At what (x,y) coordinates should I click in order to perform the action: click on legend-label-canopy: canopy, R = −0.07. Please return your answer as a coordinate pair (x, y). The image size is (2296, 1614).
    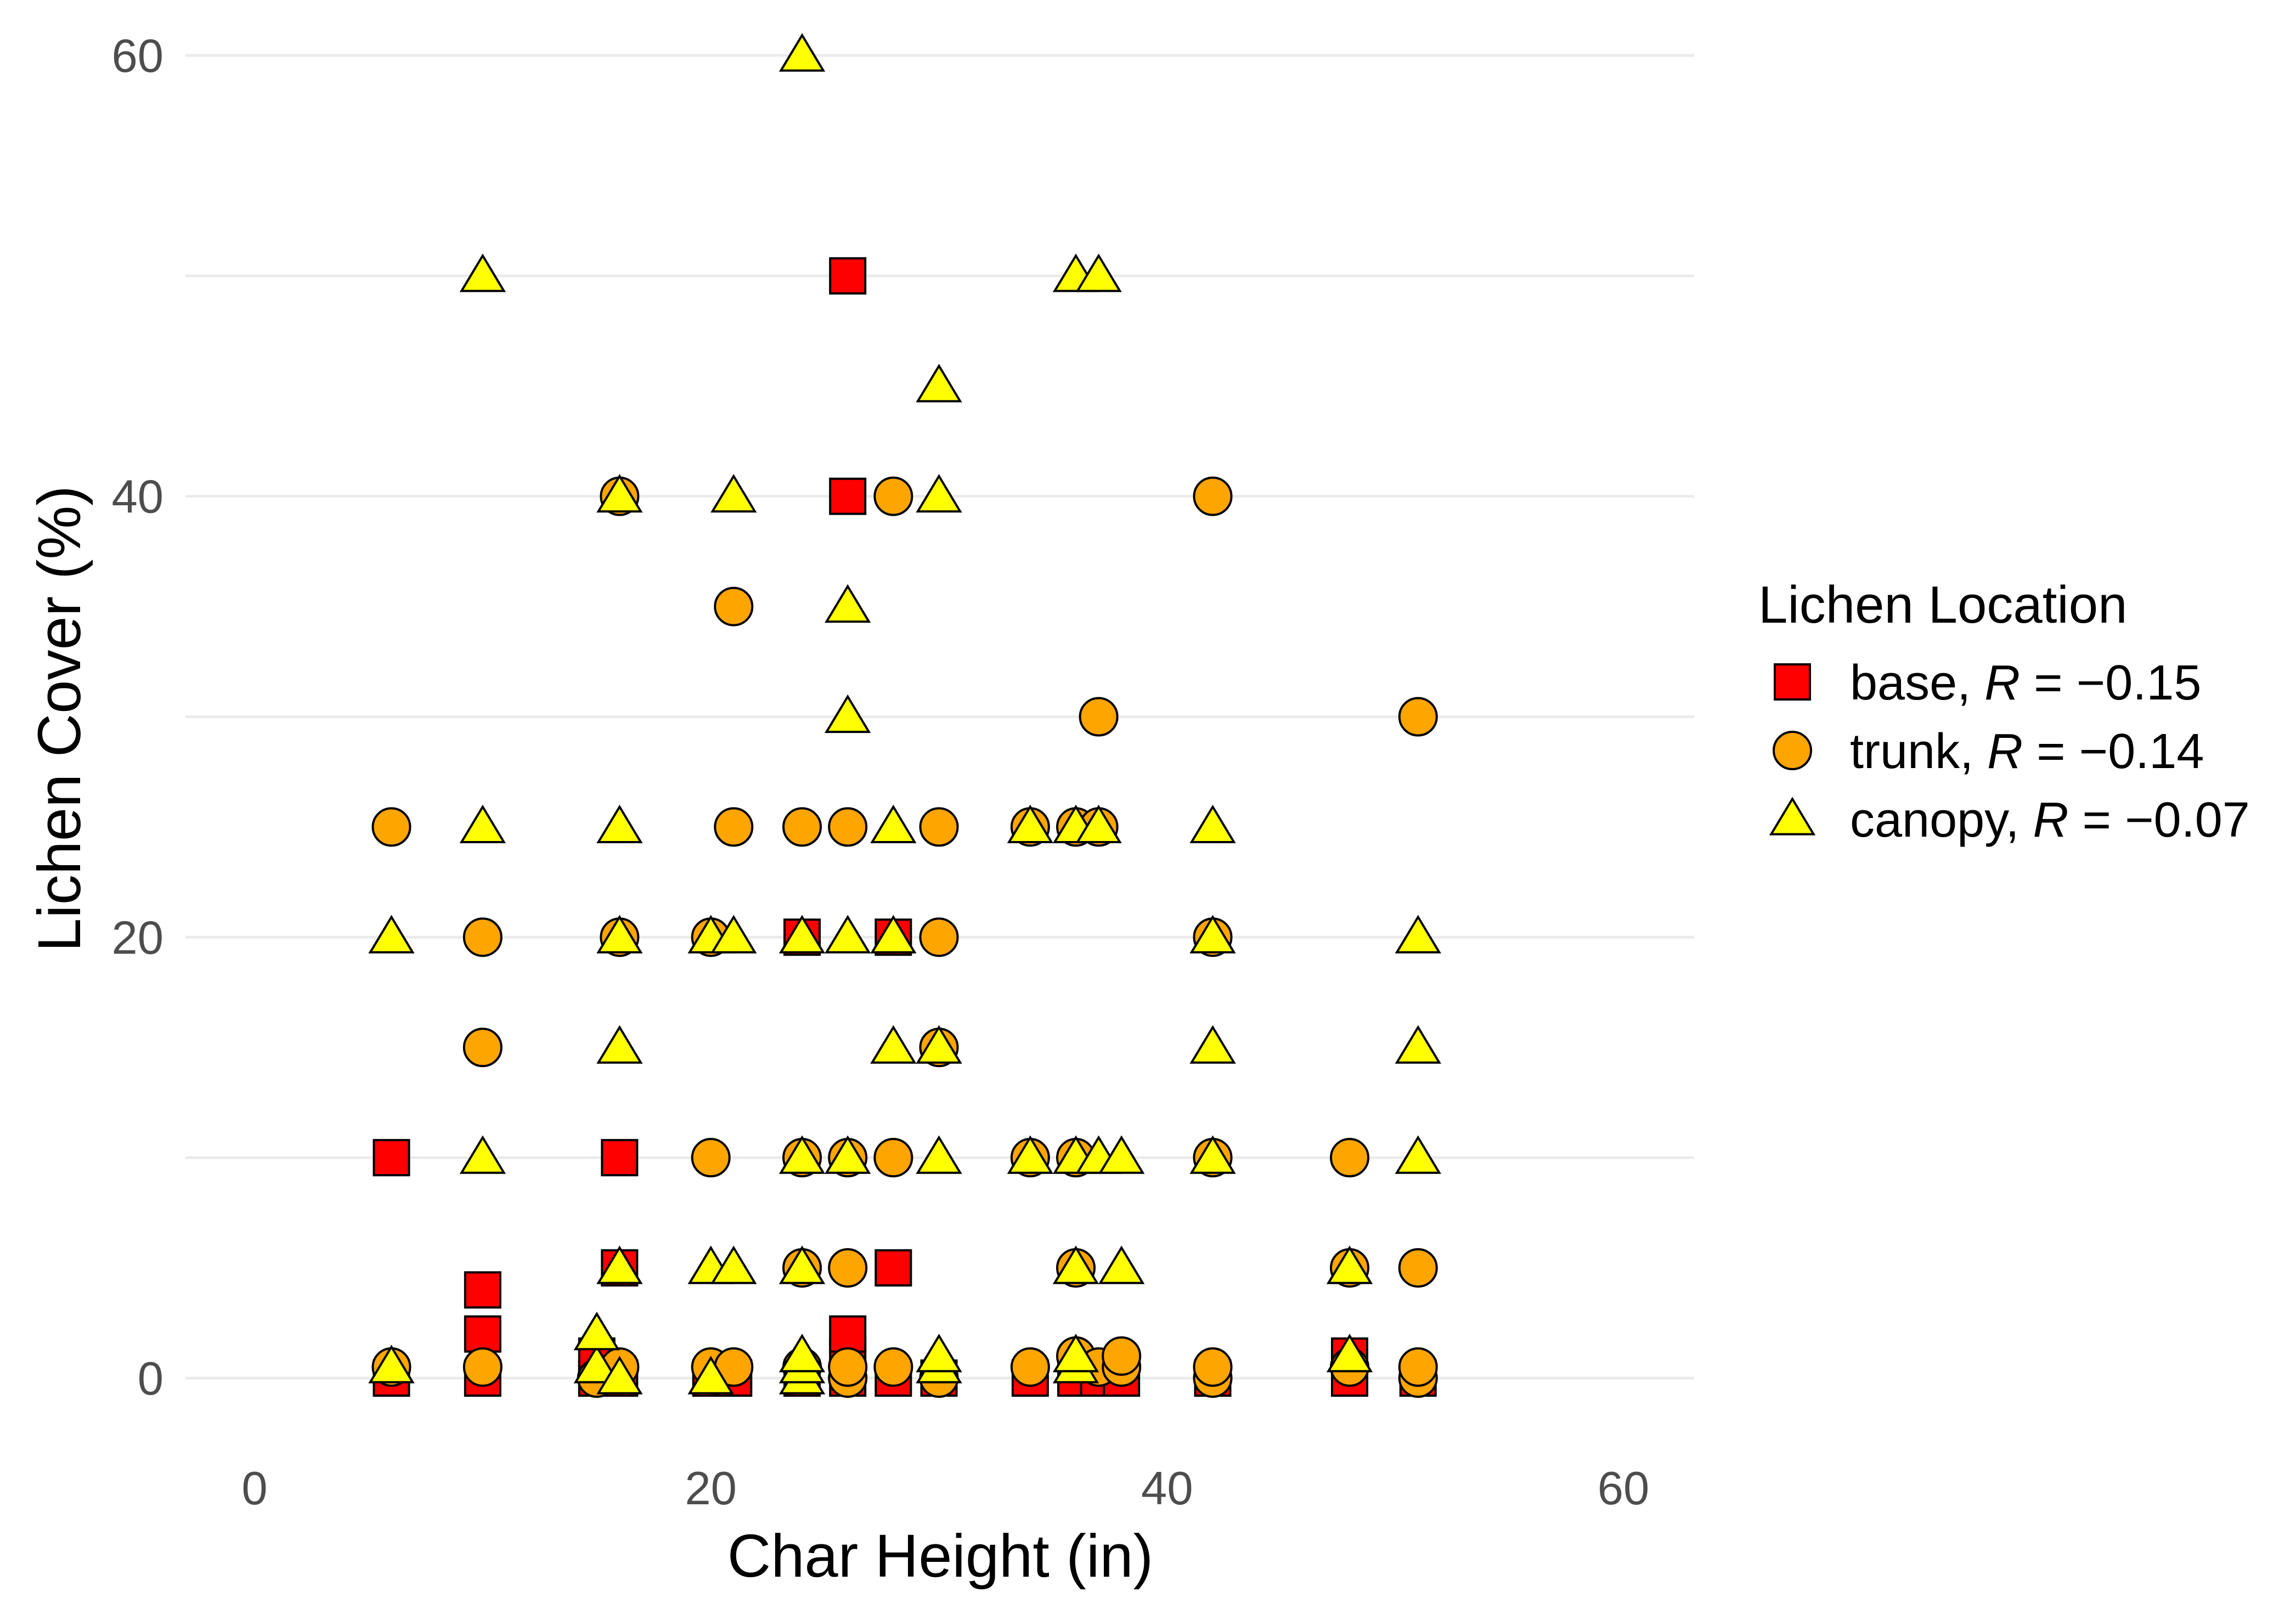
    Looking at the image, I should click on (2050, 820).